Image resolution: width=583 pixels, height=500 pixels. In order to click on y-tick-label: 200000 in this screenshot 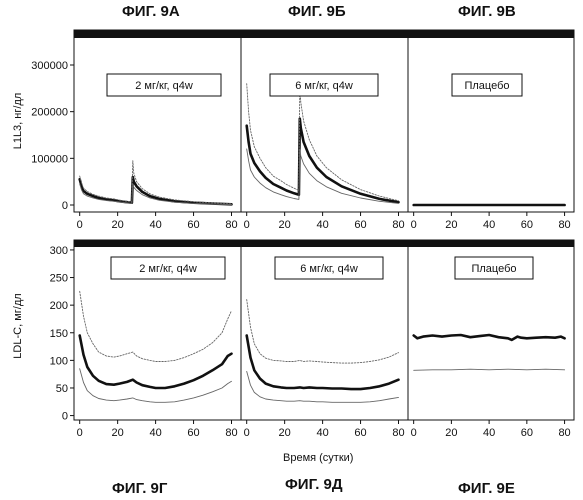, I will do `click(49, 113)`.